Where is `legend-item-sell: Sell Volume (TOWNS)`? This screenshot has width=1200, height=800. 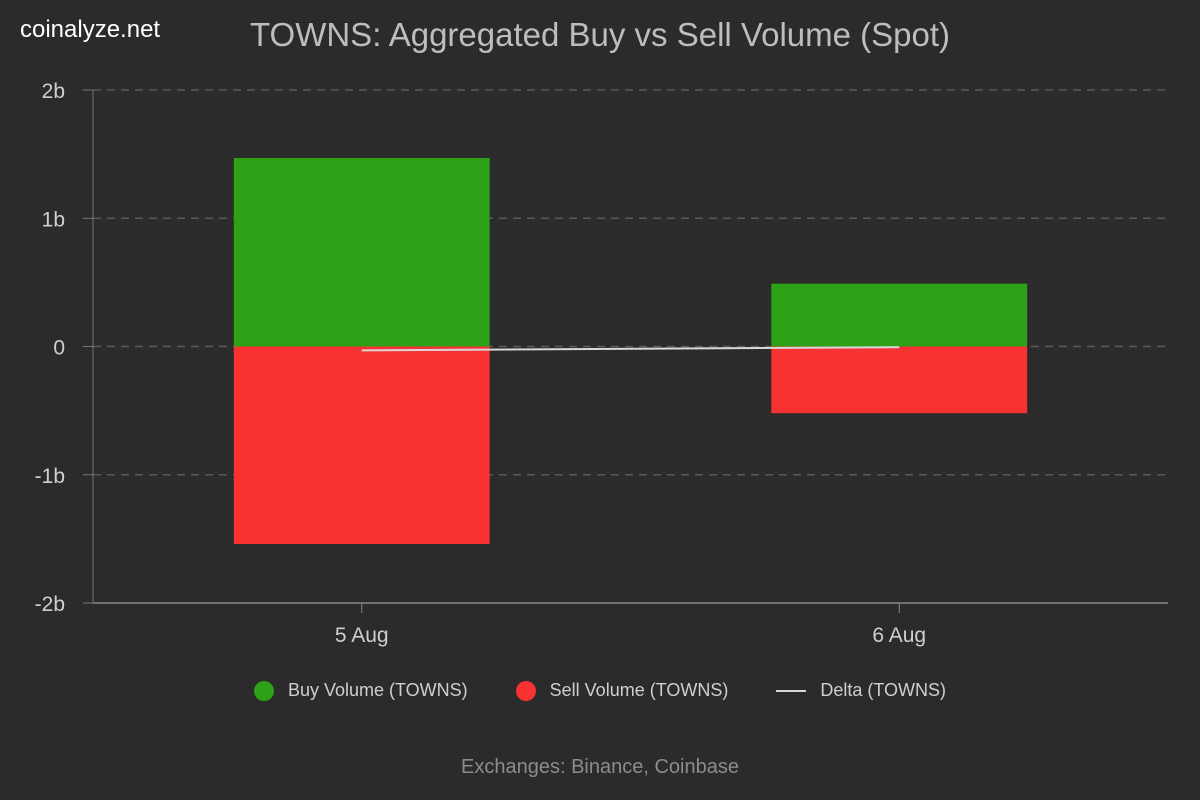 legend-item-sell: Sell Volume (TOWNS) is located at coordinates (622, 690).